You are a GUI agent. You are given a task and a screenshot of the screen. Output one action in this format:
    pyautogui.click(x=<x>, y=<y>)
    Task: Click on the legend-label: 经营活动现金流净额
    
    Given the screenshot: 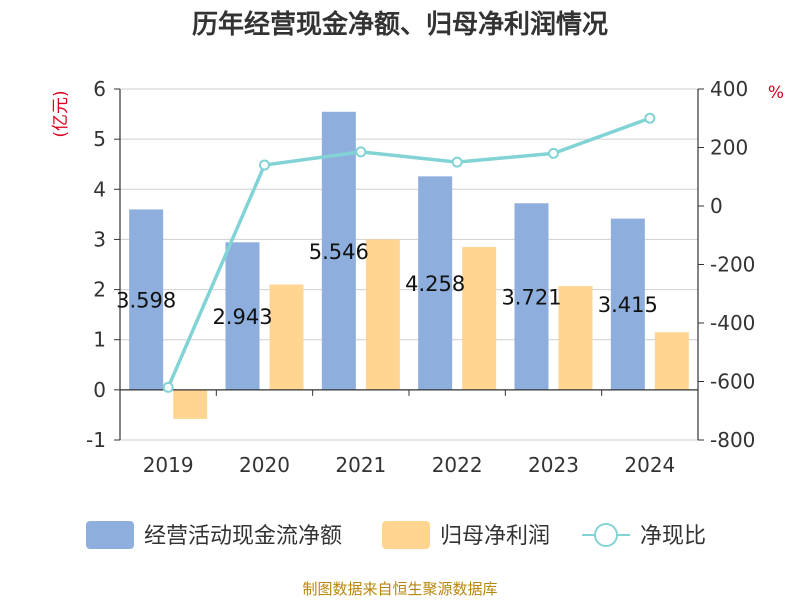 What is the action you would take?
    pyautogui.click(x=243, y=536)
    